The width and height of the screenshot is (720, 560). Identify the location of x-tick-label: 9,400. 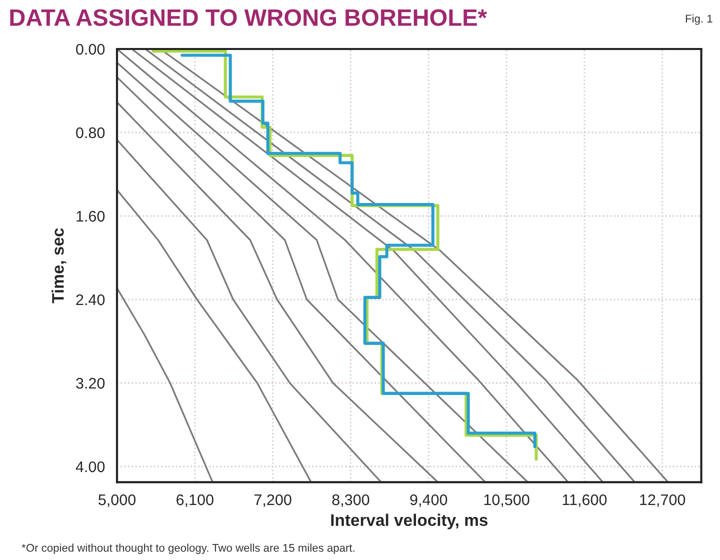
(429, 500).